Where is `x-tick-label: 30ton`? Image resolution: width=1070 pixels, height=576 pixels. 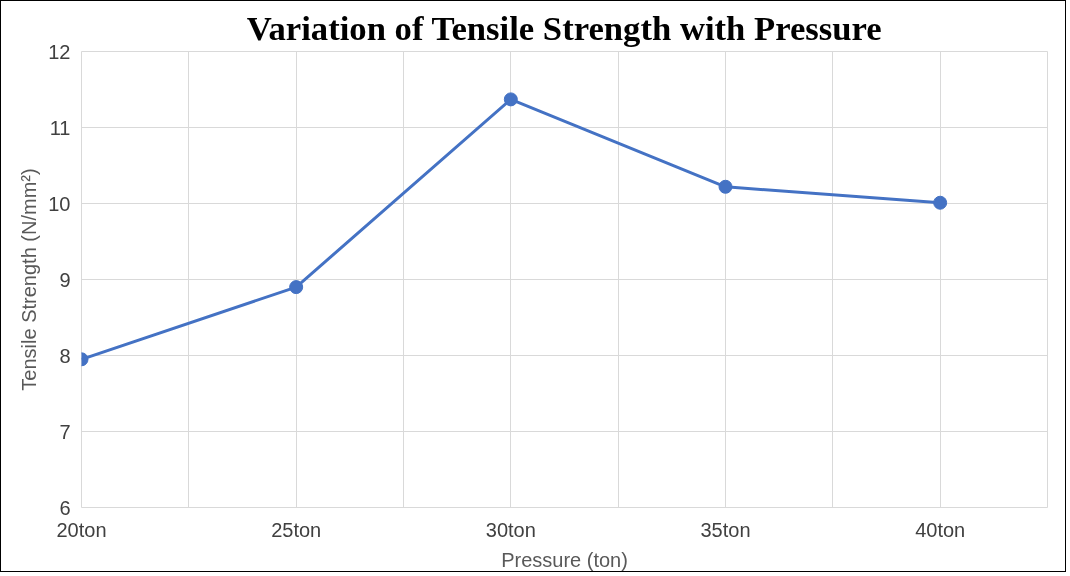
x-tick-label: 30ton is located at coordinates (510, 529).